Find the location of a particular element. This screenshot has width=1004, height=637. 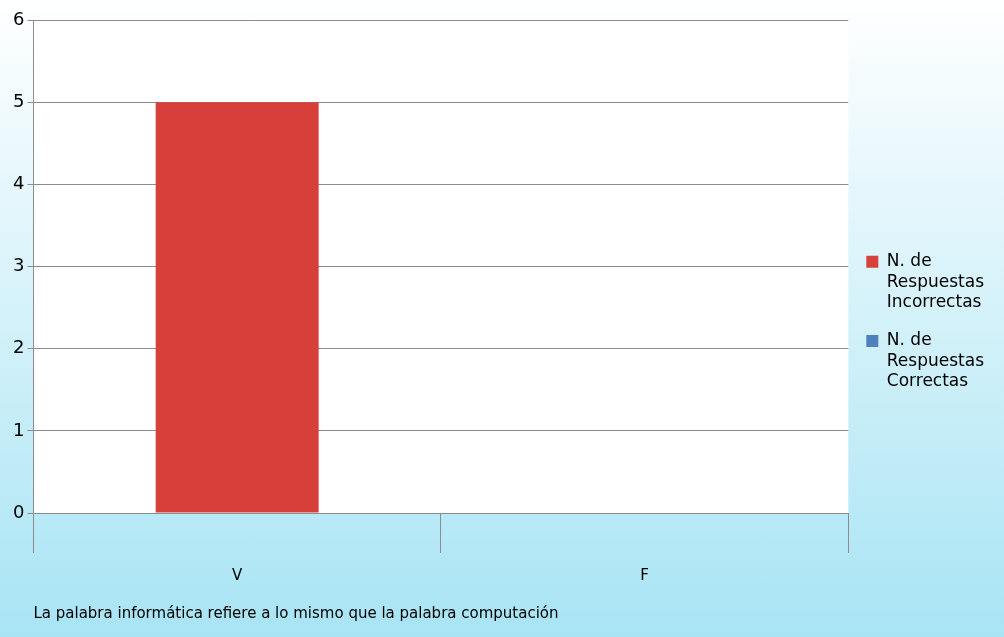

y-tick-label: 3 is located at coordinates (19, 265).